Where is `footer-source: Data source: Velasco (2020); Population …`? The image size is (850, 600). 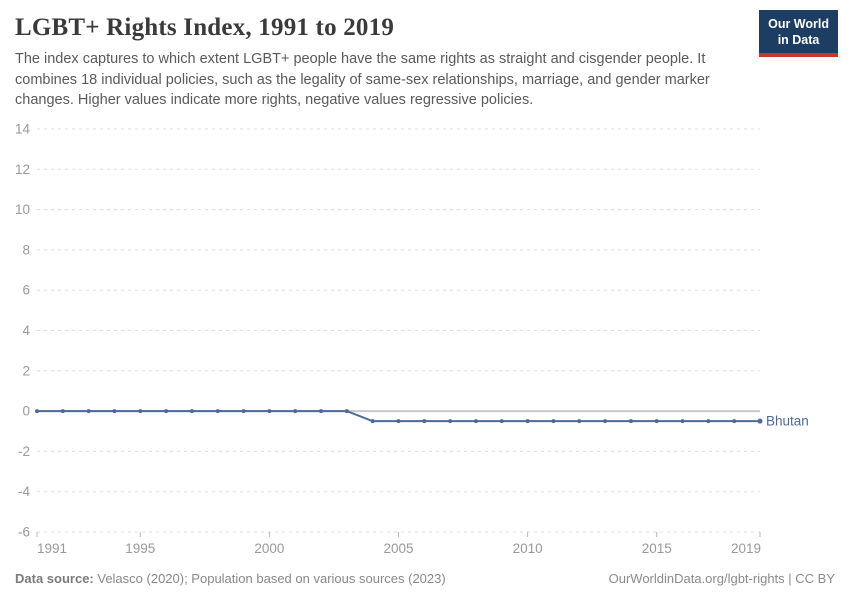 footer-source: Data source: Velasco (2020); Population … is located at coordinates (230, 578).